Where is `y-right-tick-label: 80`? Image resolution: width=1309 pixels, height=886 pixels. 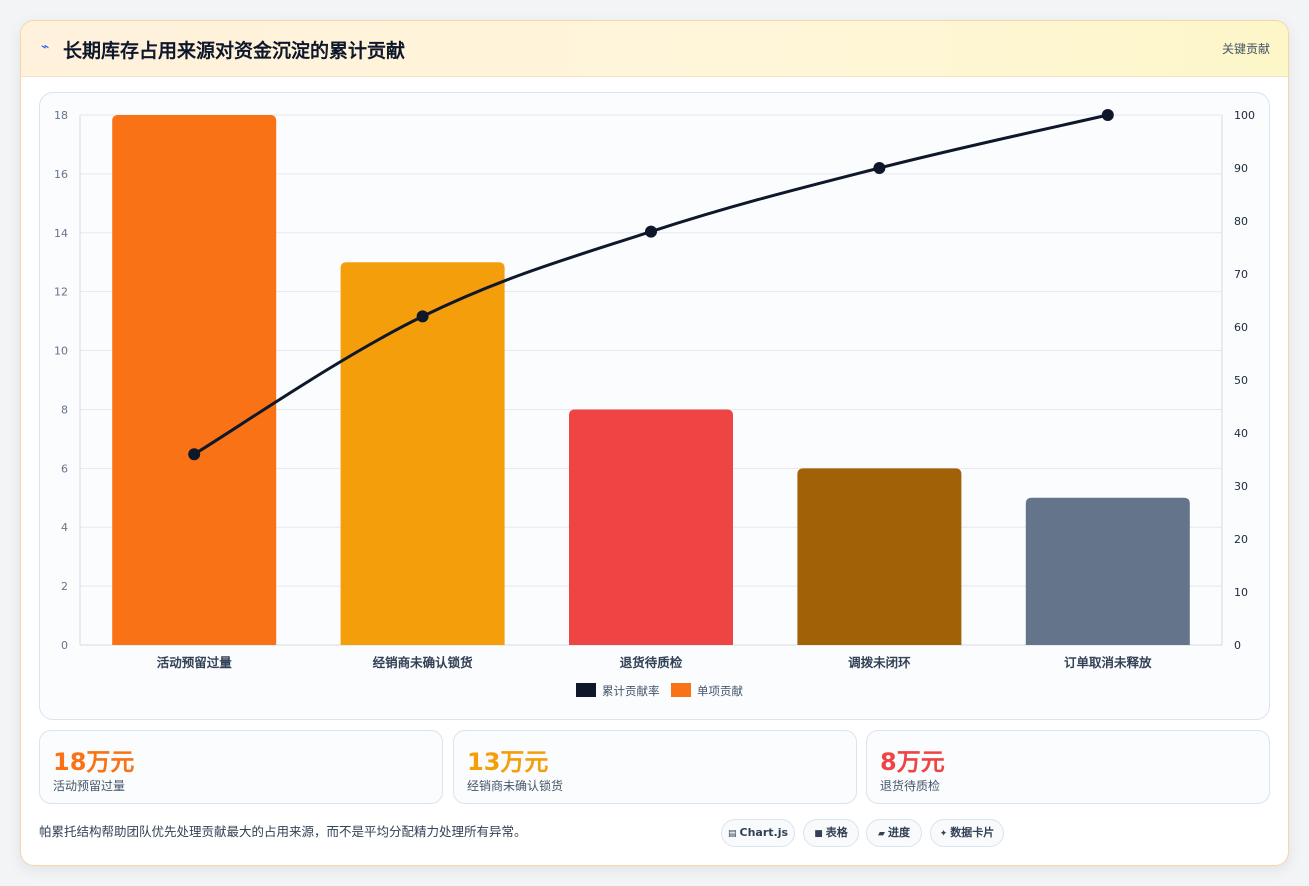 y-right-tick-label: 80 is located at coordinates (1241, 221).